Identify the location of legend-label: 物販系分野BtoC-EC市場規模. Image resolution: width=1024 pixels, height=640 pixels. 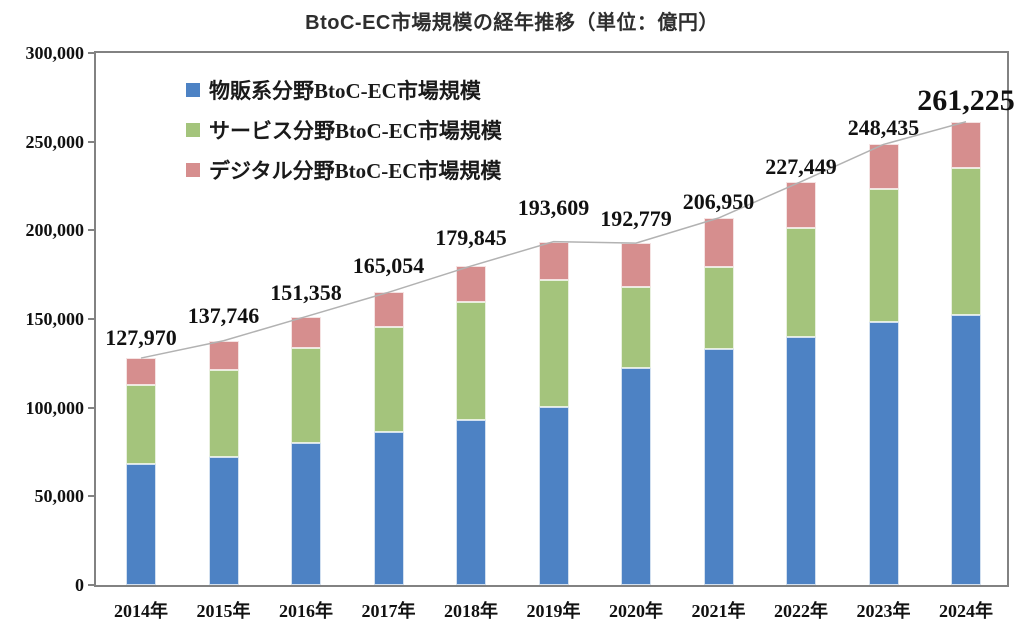
(345, 91).